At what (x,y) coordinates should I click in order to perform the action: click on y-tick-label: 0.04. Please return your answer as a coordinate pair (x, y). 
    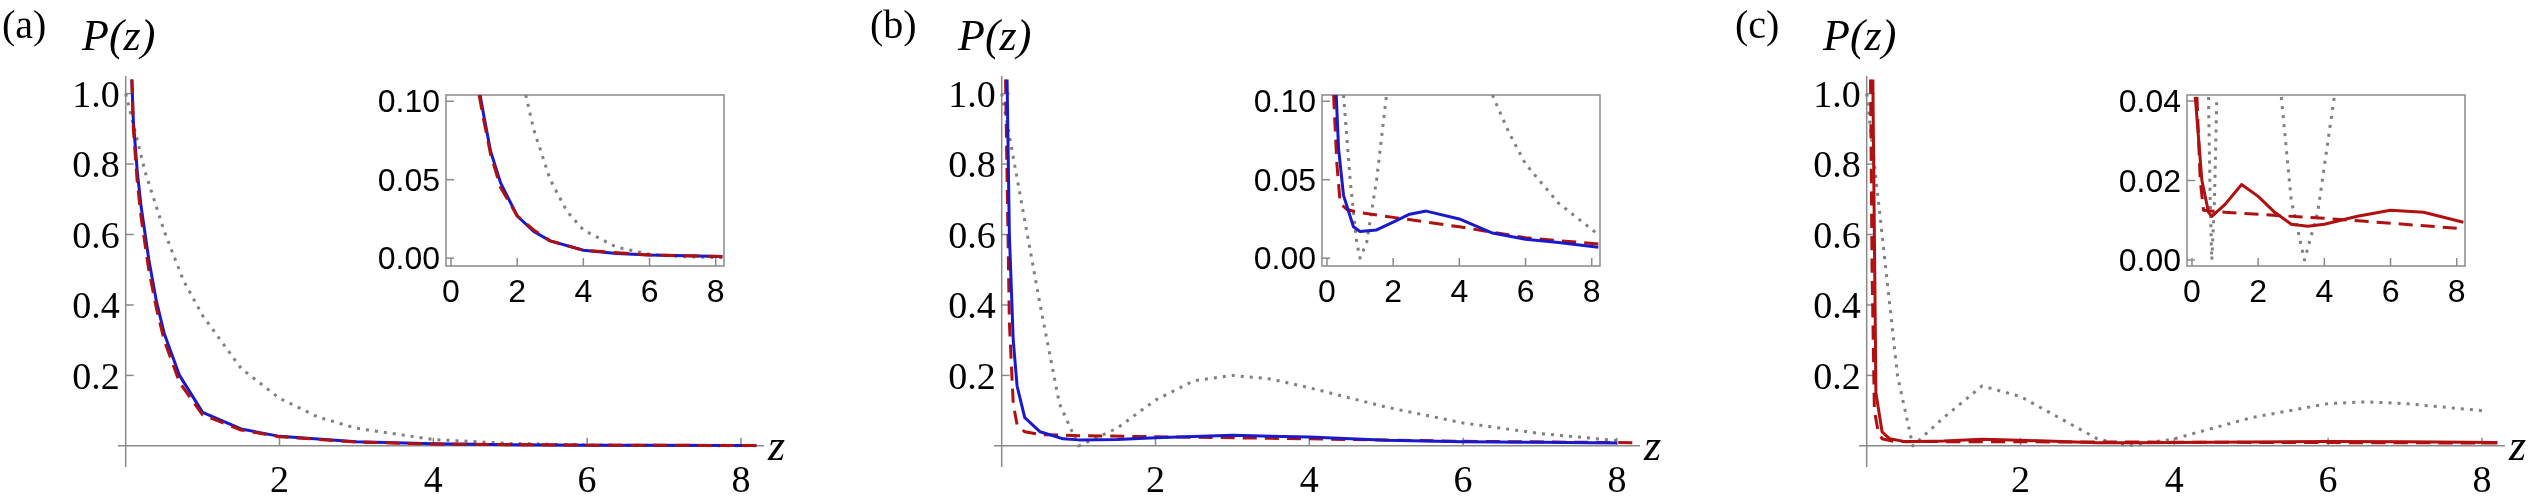
    Looking at the image, I should click on (2149, 101).